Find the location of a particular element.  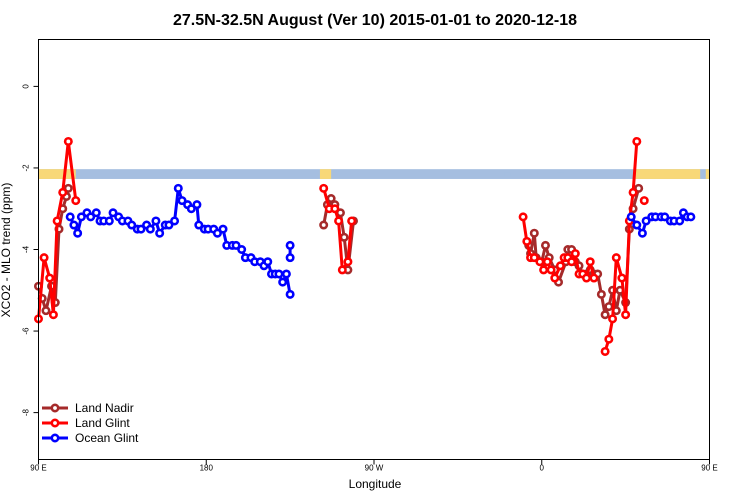

surface-type-band is located at coordinates (374, 174).